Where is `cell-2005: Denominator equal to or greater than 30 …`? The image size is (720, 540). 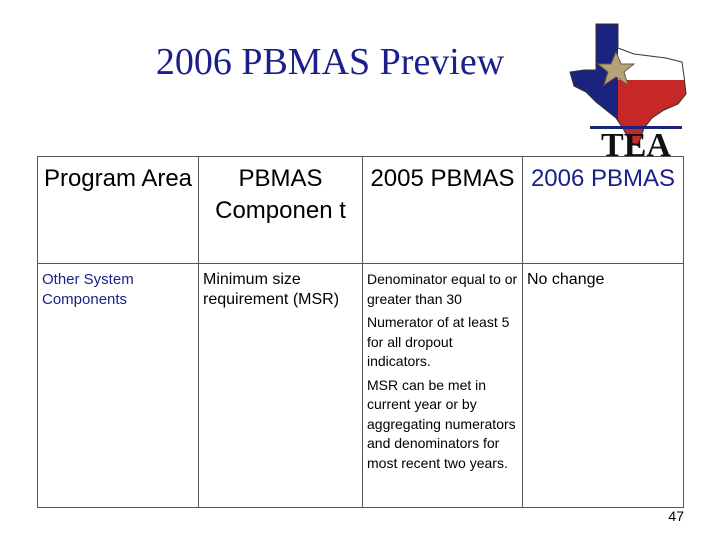
cell-2005: Denominator equal to or greater than 30 … is located at coordinates (442, 385).